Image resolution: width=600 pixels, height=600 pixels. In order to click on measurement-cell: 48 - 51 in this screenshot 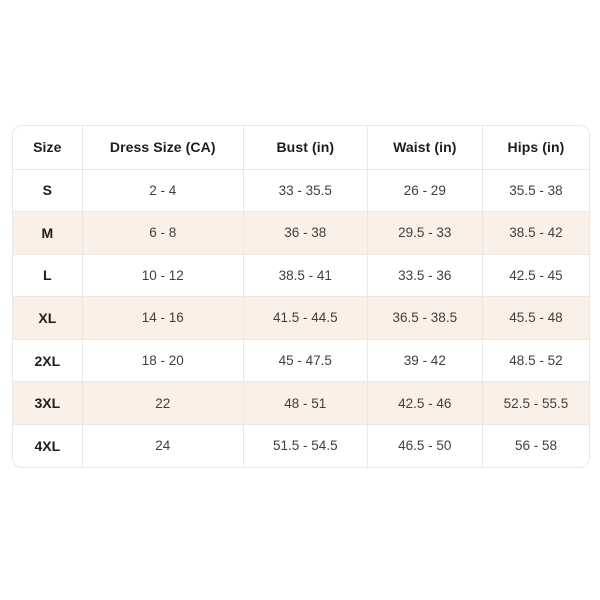, I will do `click(305, 403)`.